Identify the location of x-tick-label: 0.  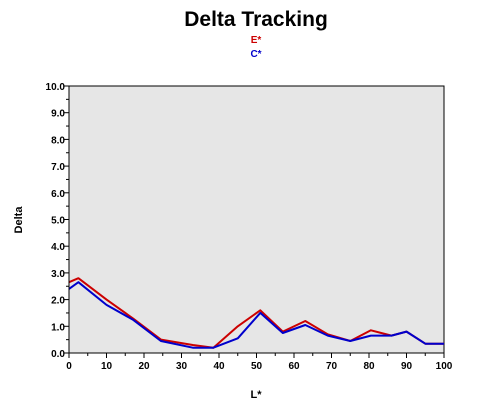
(69, 366).